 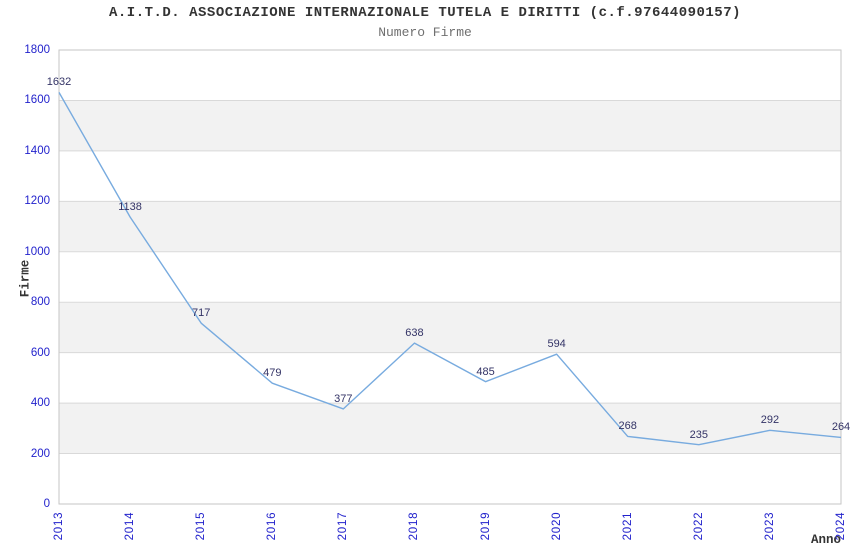 What do you see at coordinates (485, 526) in the screenshot?
I see `x-tick-label: 2019` at bounding box center [485, 526].